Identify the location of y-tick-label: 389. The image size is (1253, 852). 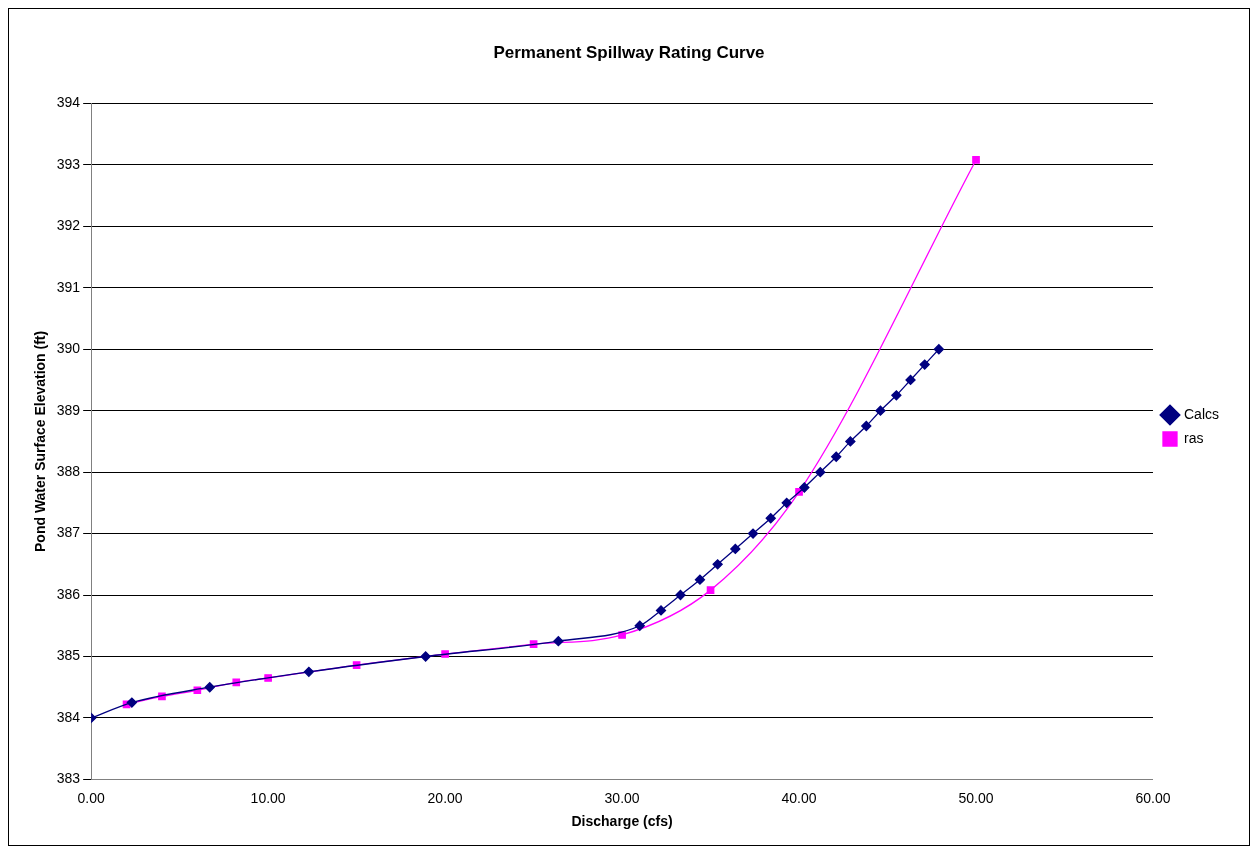
(68, 409).